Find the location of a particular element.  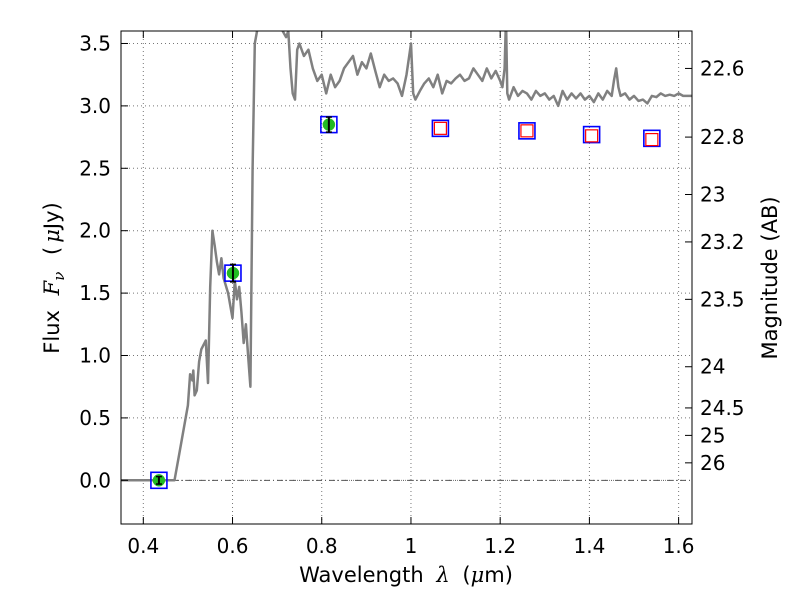

y-tick-label: 1.5 is located at coordinates (95, 293).